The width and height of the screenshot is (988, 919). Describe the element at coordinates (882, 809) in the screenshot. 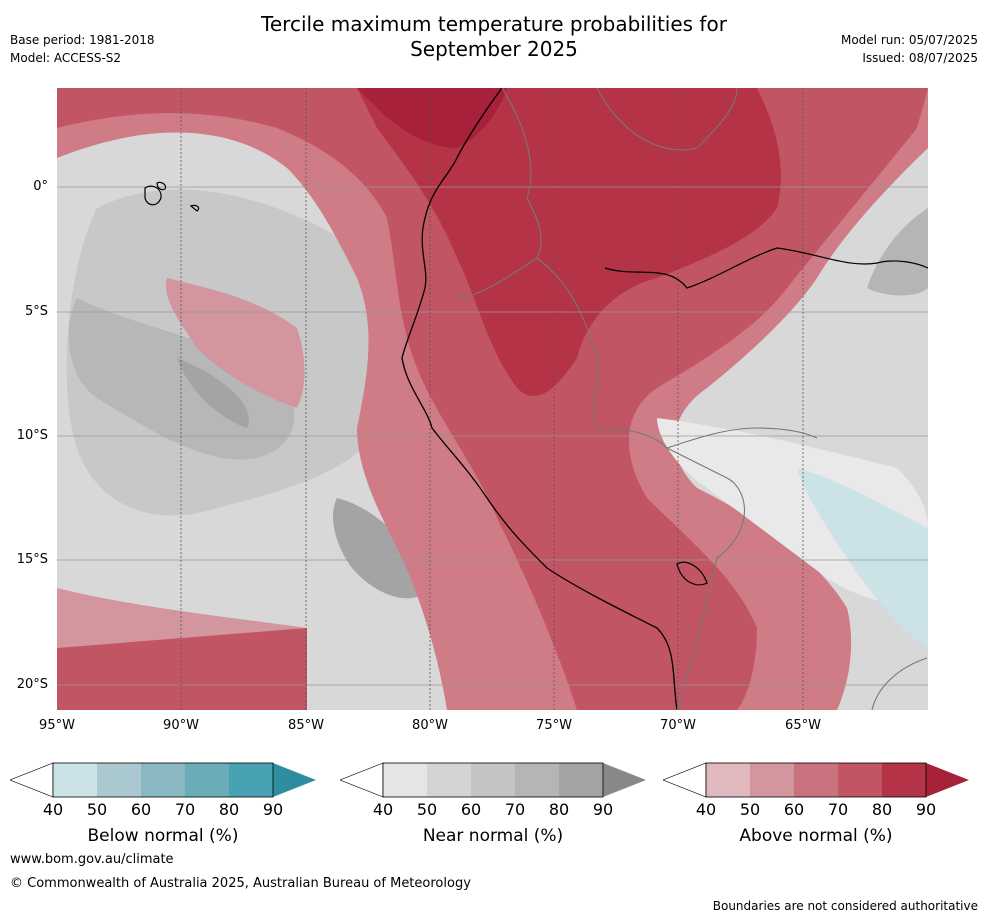

I see `above-tick-80: 80` at that location.